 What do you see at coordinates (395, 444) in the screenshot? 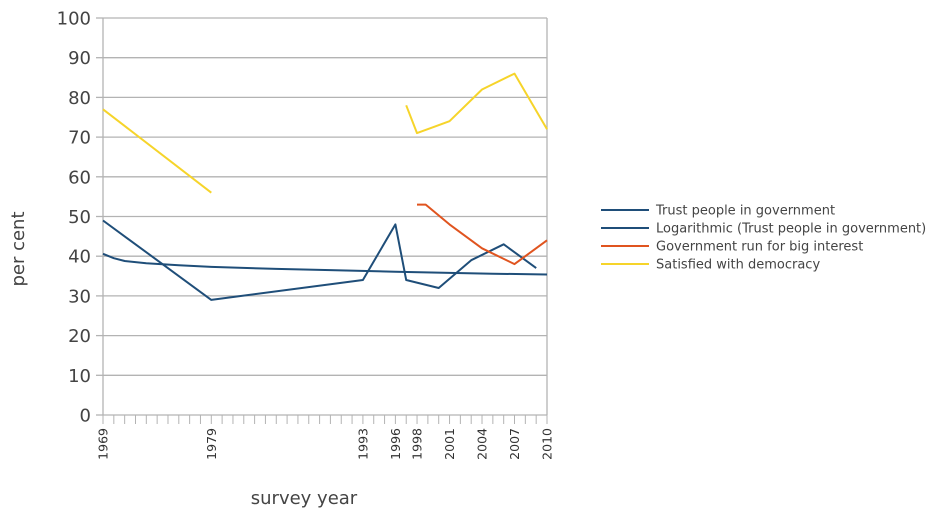
I see `x-tick-label: 1996` at bounding box center [395, 444].